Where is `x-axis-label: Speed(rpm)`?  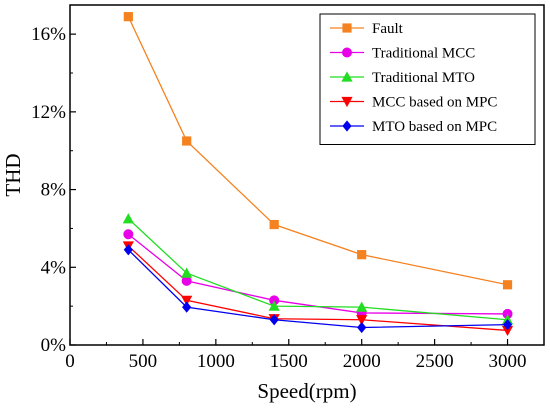 x-axis-label: Speed(rpm) is located at coordinates (306, 391).